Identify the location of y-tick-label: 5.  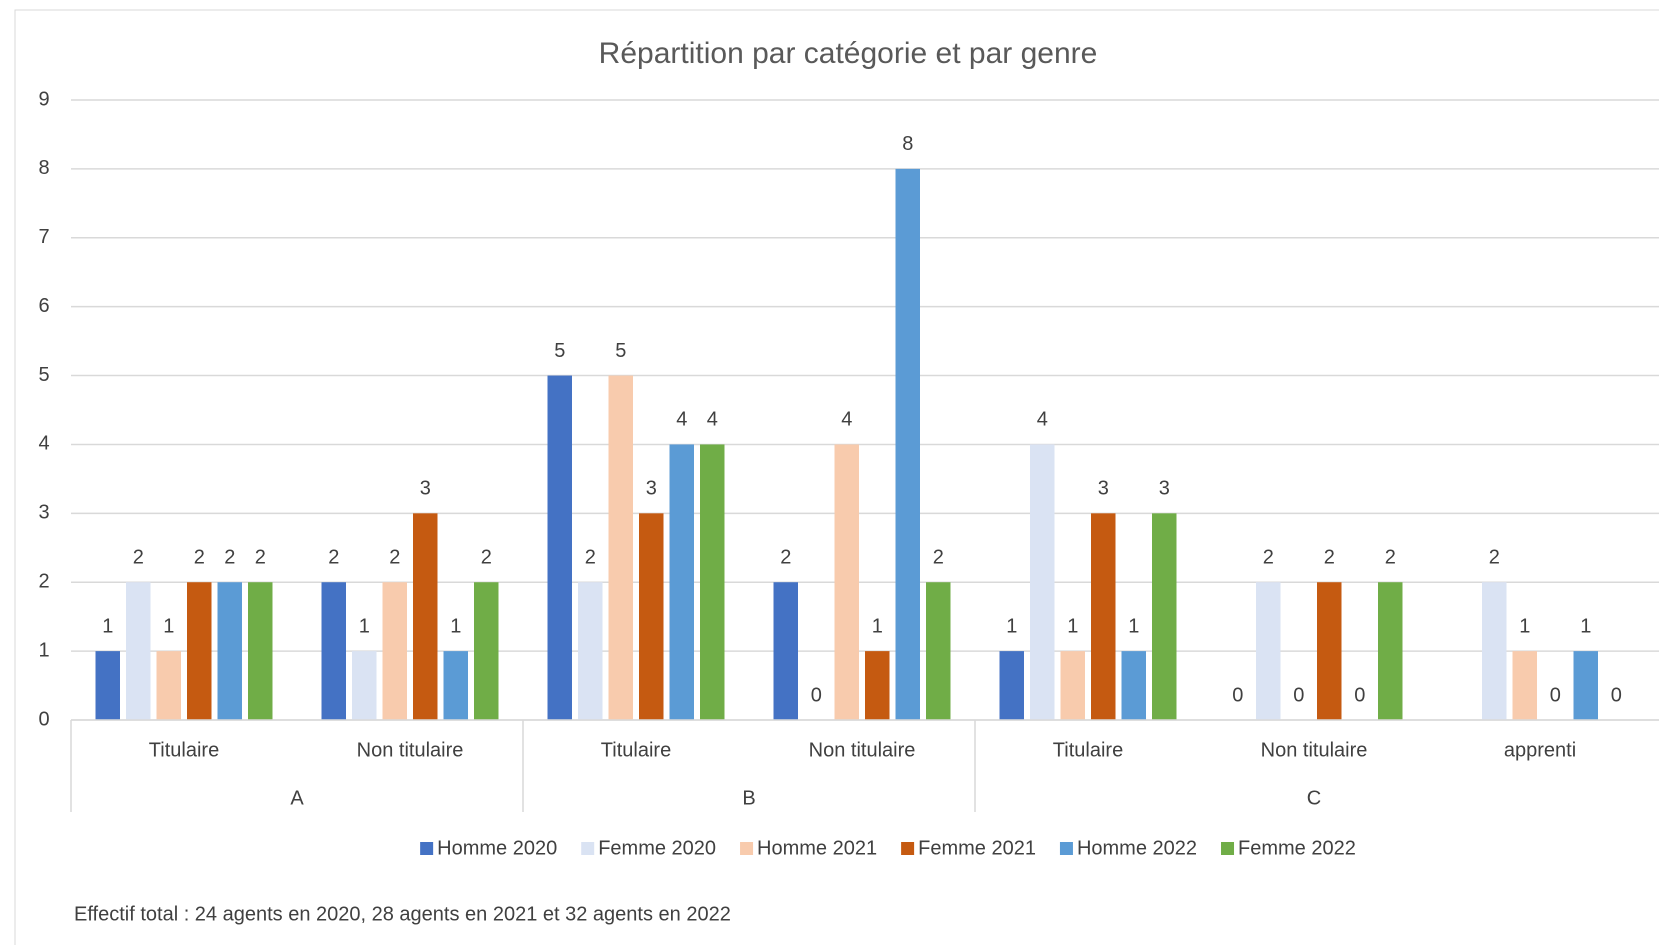
(43, 375).